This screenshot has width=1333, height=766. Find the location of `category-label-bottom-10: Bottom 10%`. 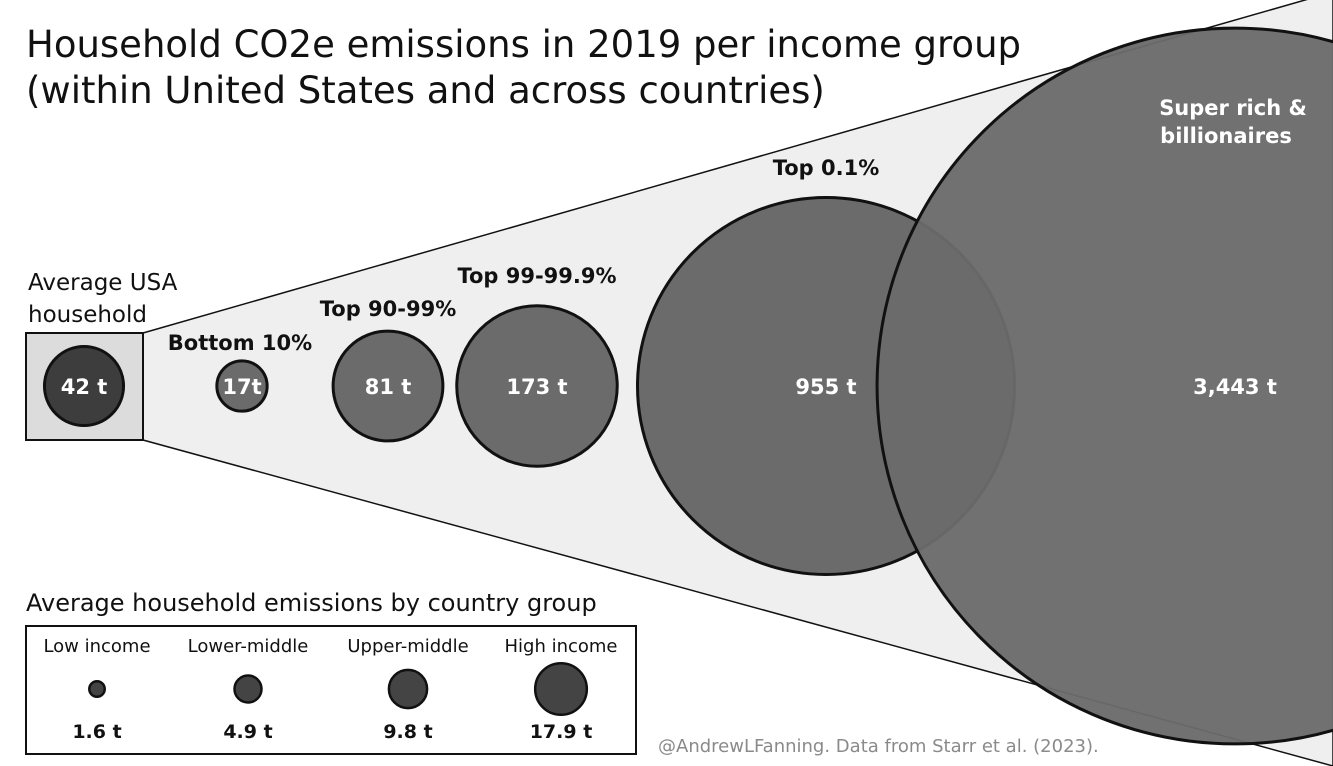

category-label-bottom-10: Bottom 10% is located at coordinates (240, 343).